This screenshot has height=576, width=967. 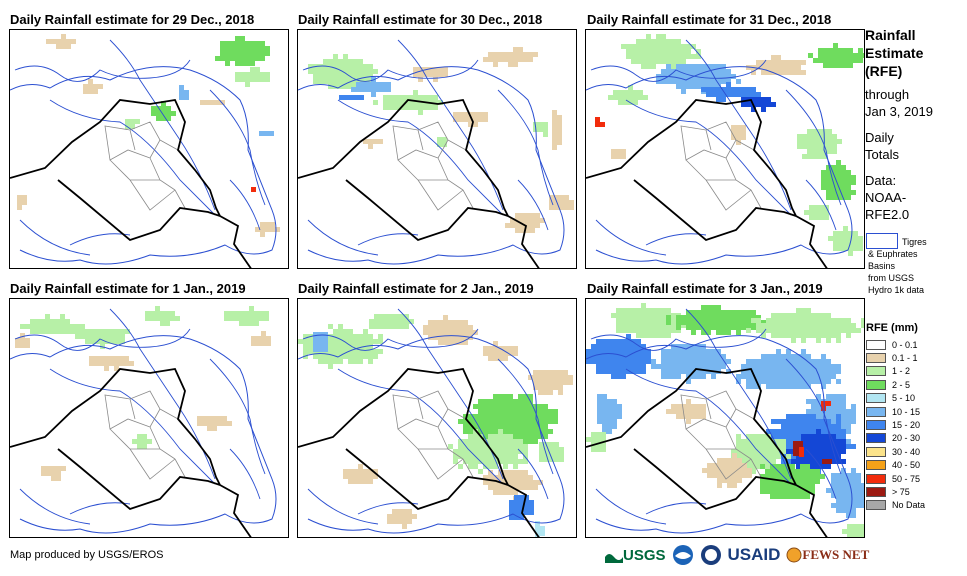 What do you see at coordinates (895, 451) in the screenshot?
I see `legend-item: 30 - 40` at bounding box center [895, 451].